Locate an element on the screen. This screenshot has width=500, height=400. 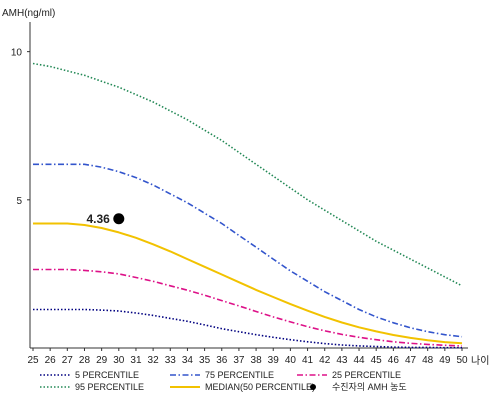
legend-label: 75 PERCENTILE is located at coordinates (239, 375).